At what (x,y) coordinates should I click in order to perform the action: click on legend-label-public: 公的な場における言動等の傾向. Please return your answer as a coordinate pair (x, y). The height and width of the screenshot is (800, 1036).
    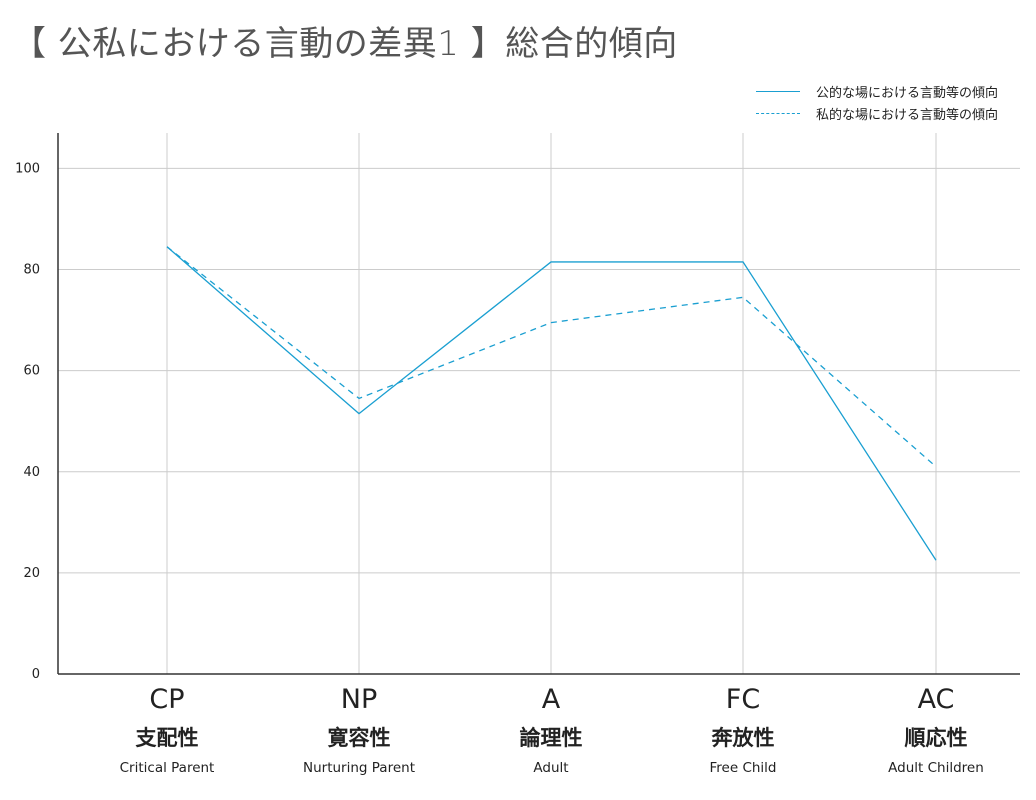
    Looking at the image, I should click on (906, 93).